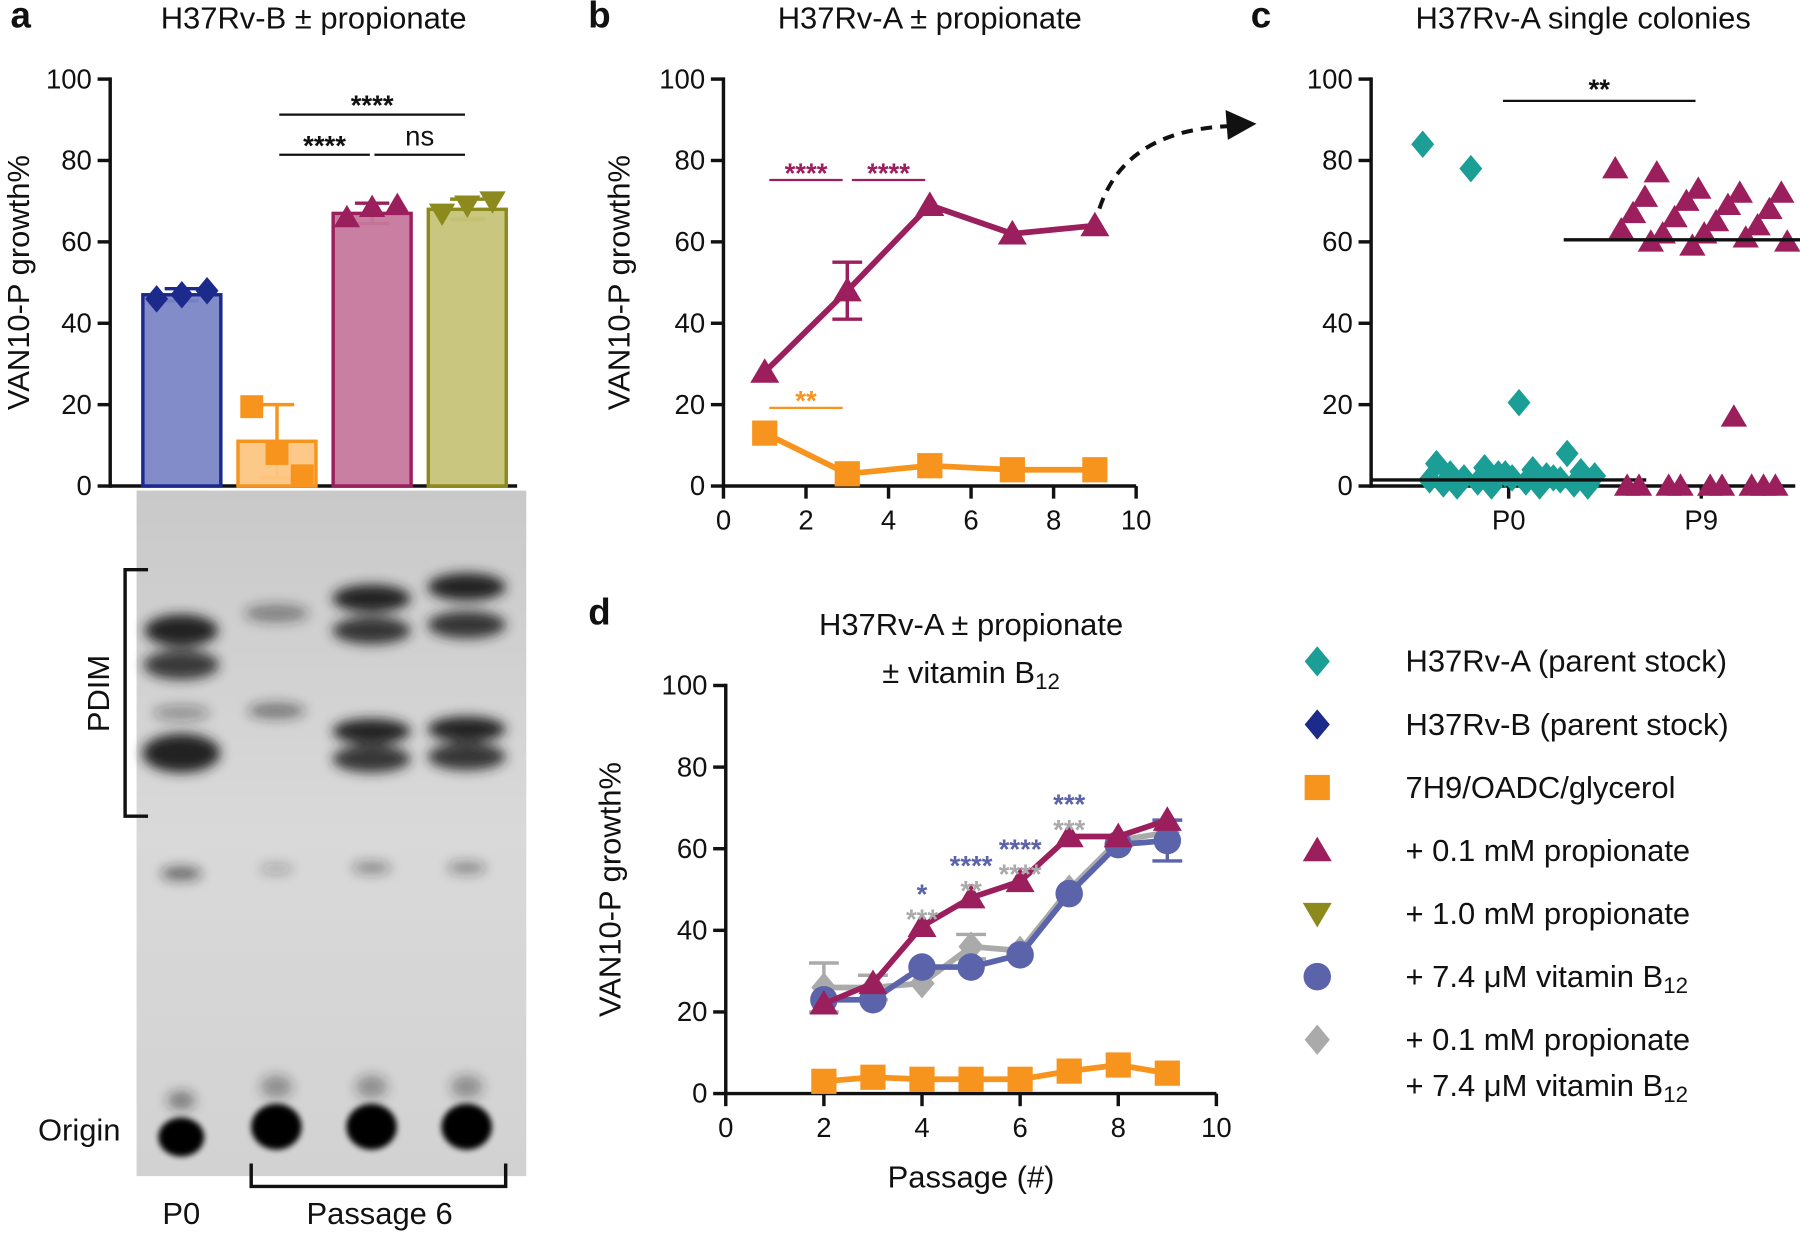  What do you see at coordinates (76, 322) in the screenshot?
I see `y-tick-label: 40` at bounding box center [76, 322].